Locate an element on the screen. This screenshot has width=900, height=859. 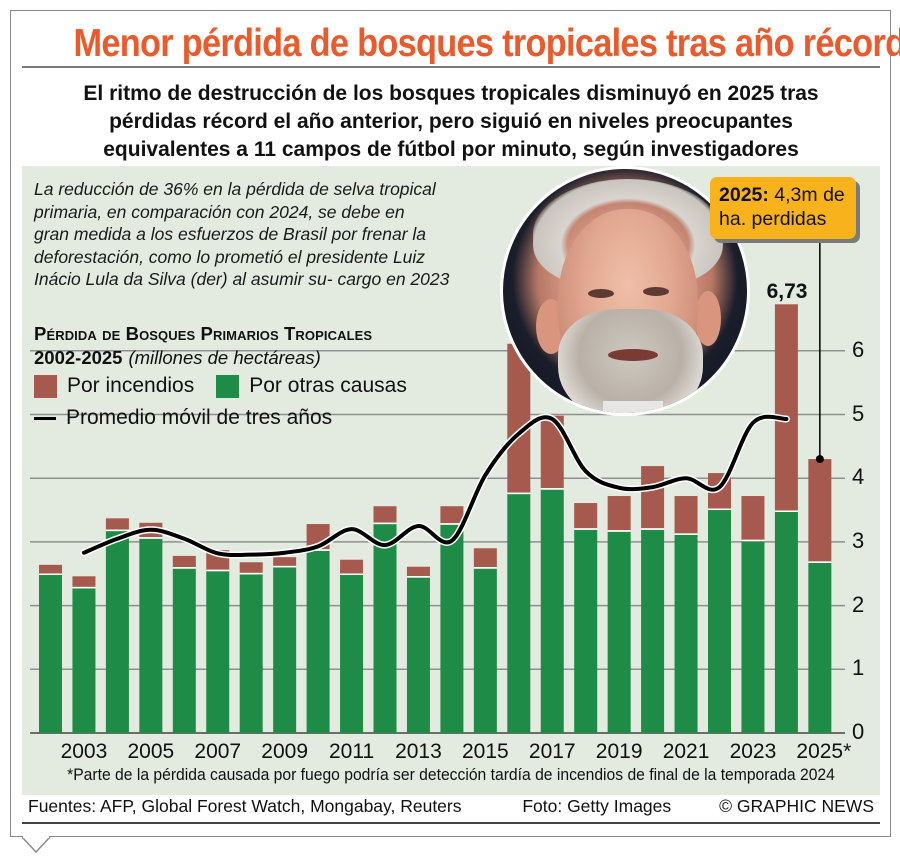
chart-subtitle: 2002-2025 (millones de hectáreas) is located at coordinates (269, 358).